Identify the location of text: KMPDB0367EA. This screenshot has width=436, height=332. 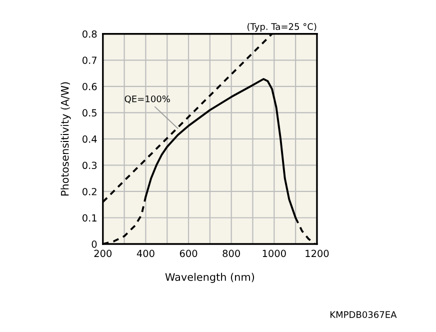
(363, 314).